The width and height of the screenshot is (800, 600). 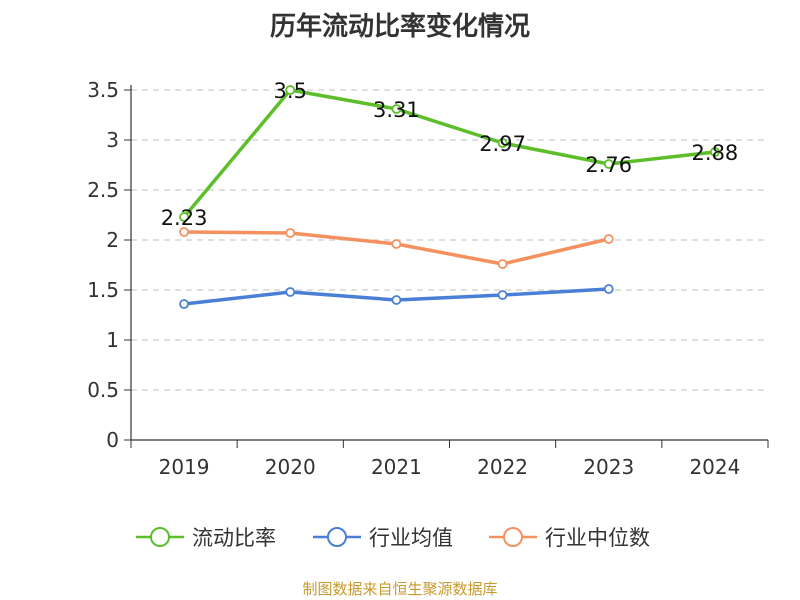 What do you see at coordinates (103, 390) in the screenshot?
I see `y-tick-label: 0.5` at bounding box center [103, 390].